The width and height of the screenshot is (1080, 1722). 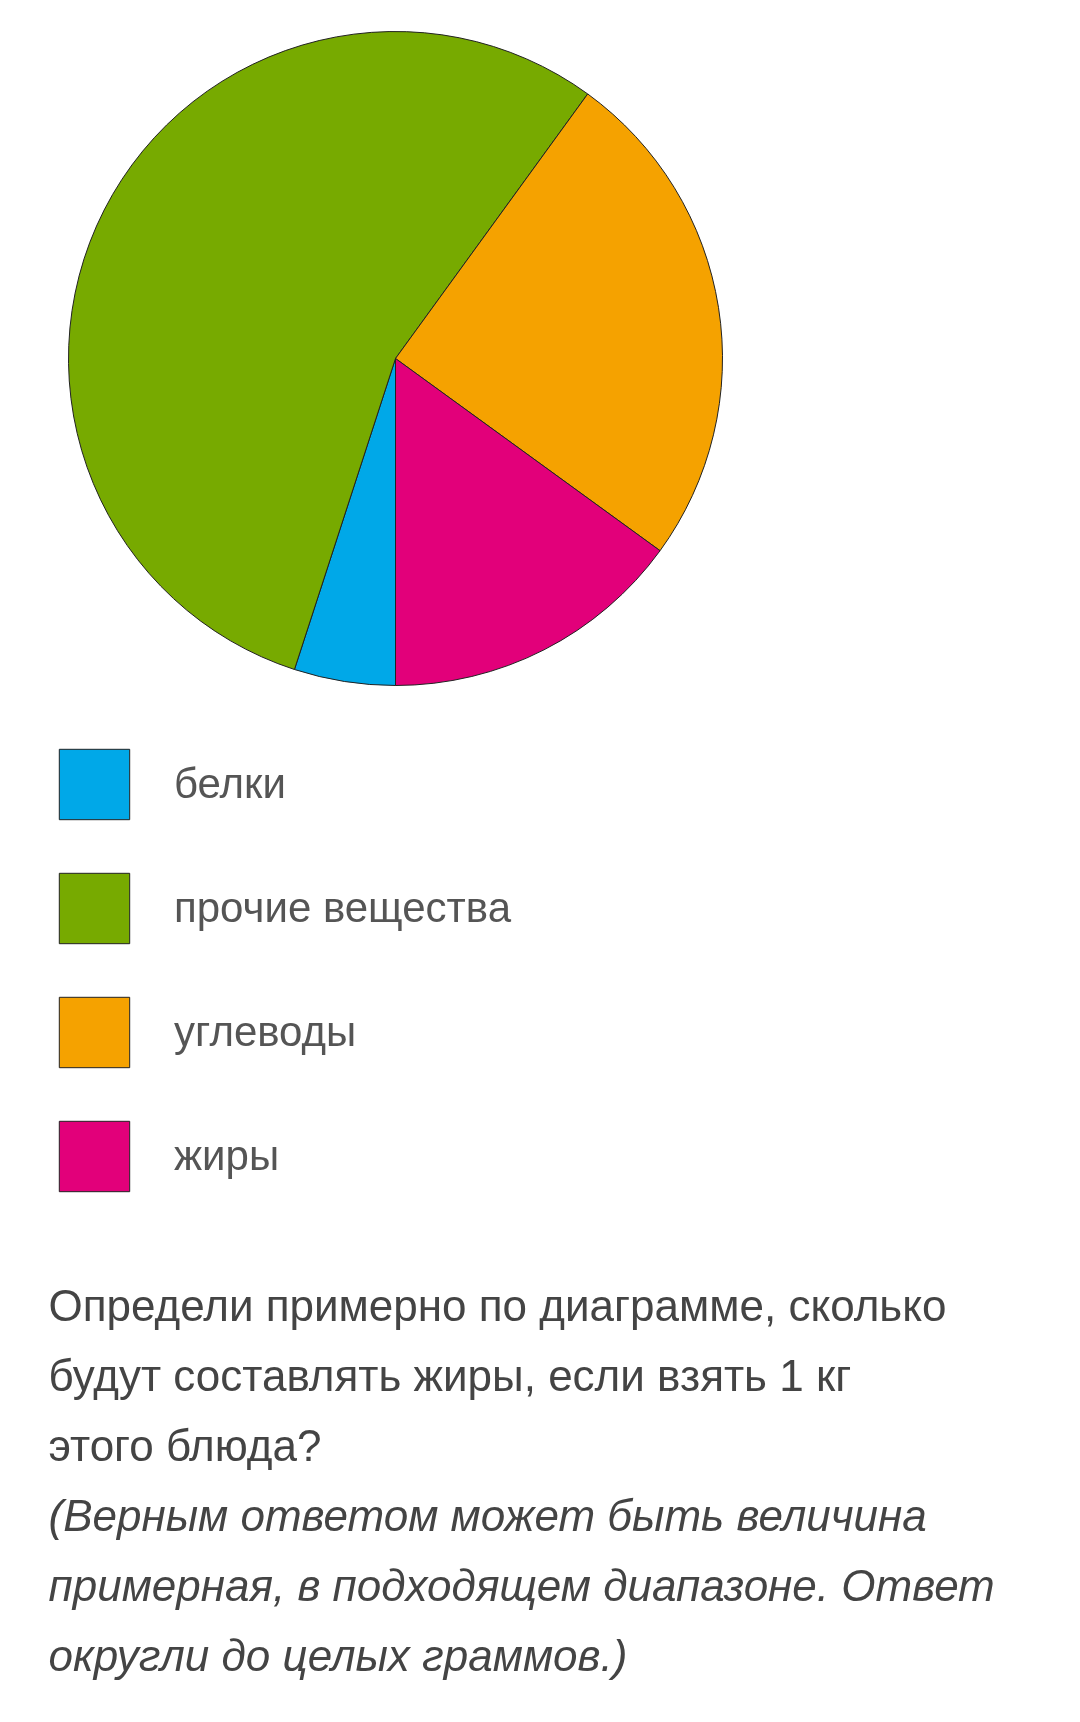 What do you see at coordinates (497, 1375) in the screenshot?
I see `text: Определи примерно по диаграмме, сколько будут составлять жиры, если взять 1 кг этого блюда?` at bounding box center [497, 1375].